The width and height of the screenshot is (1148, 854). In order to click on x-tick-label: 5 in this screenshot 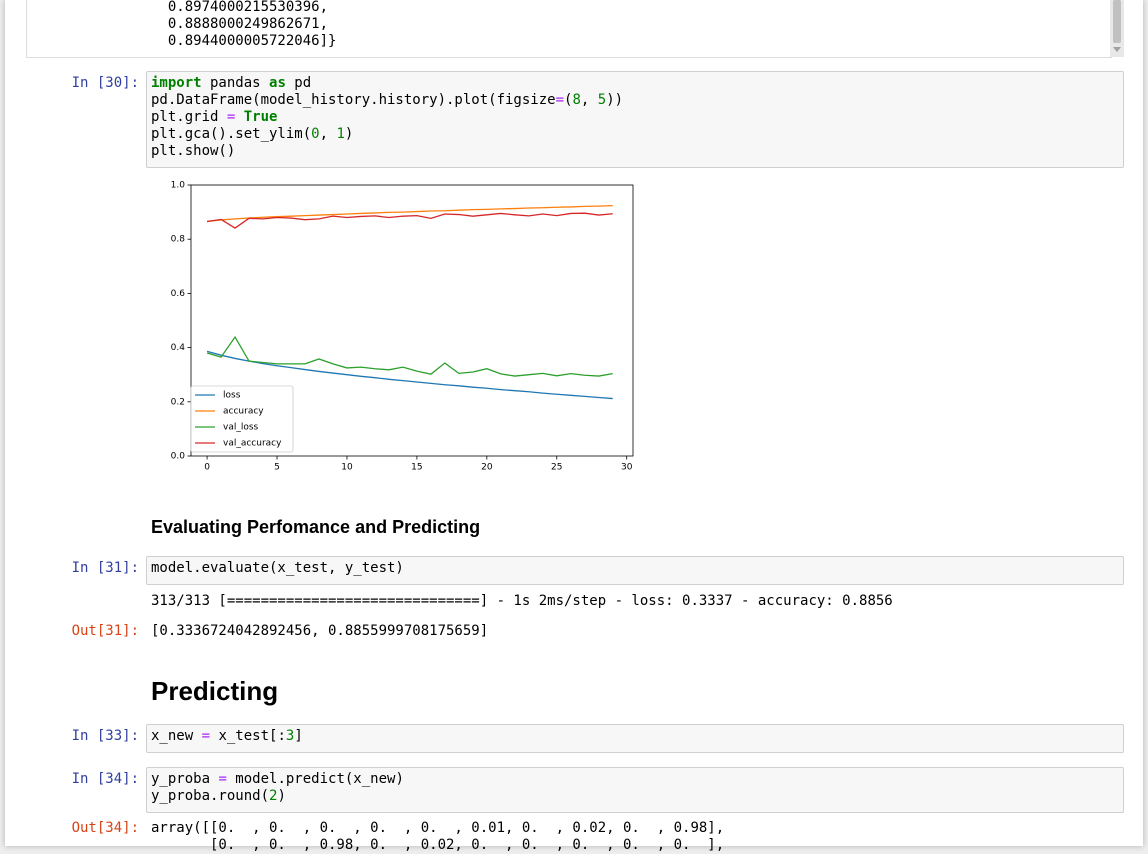, I will do `click(277, 468)`.